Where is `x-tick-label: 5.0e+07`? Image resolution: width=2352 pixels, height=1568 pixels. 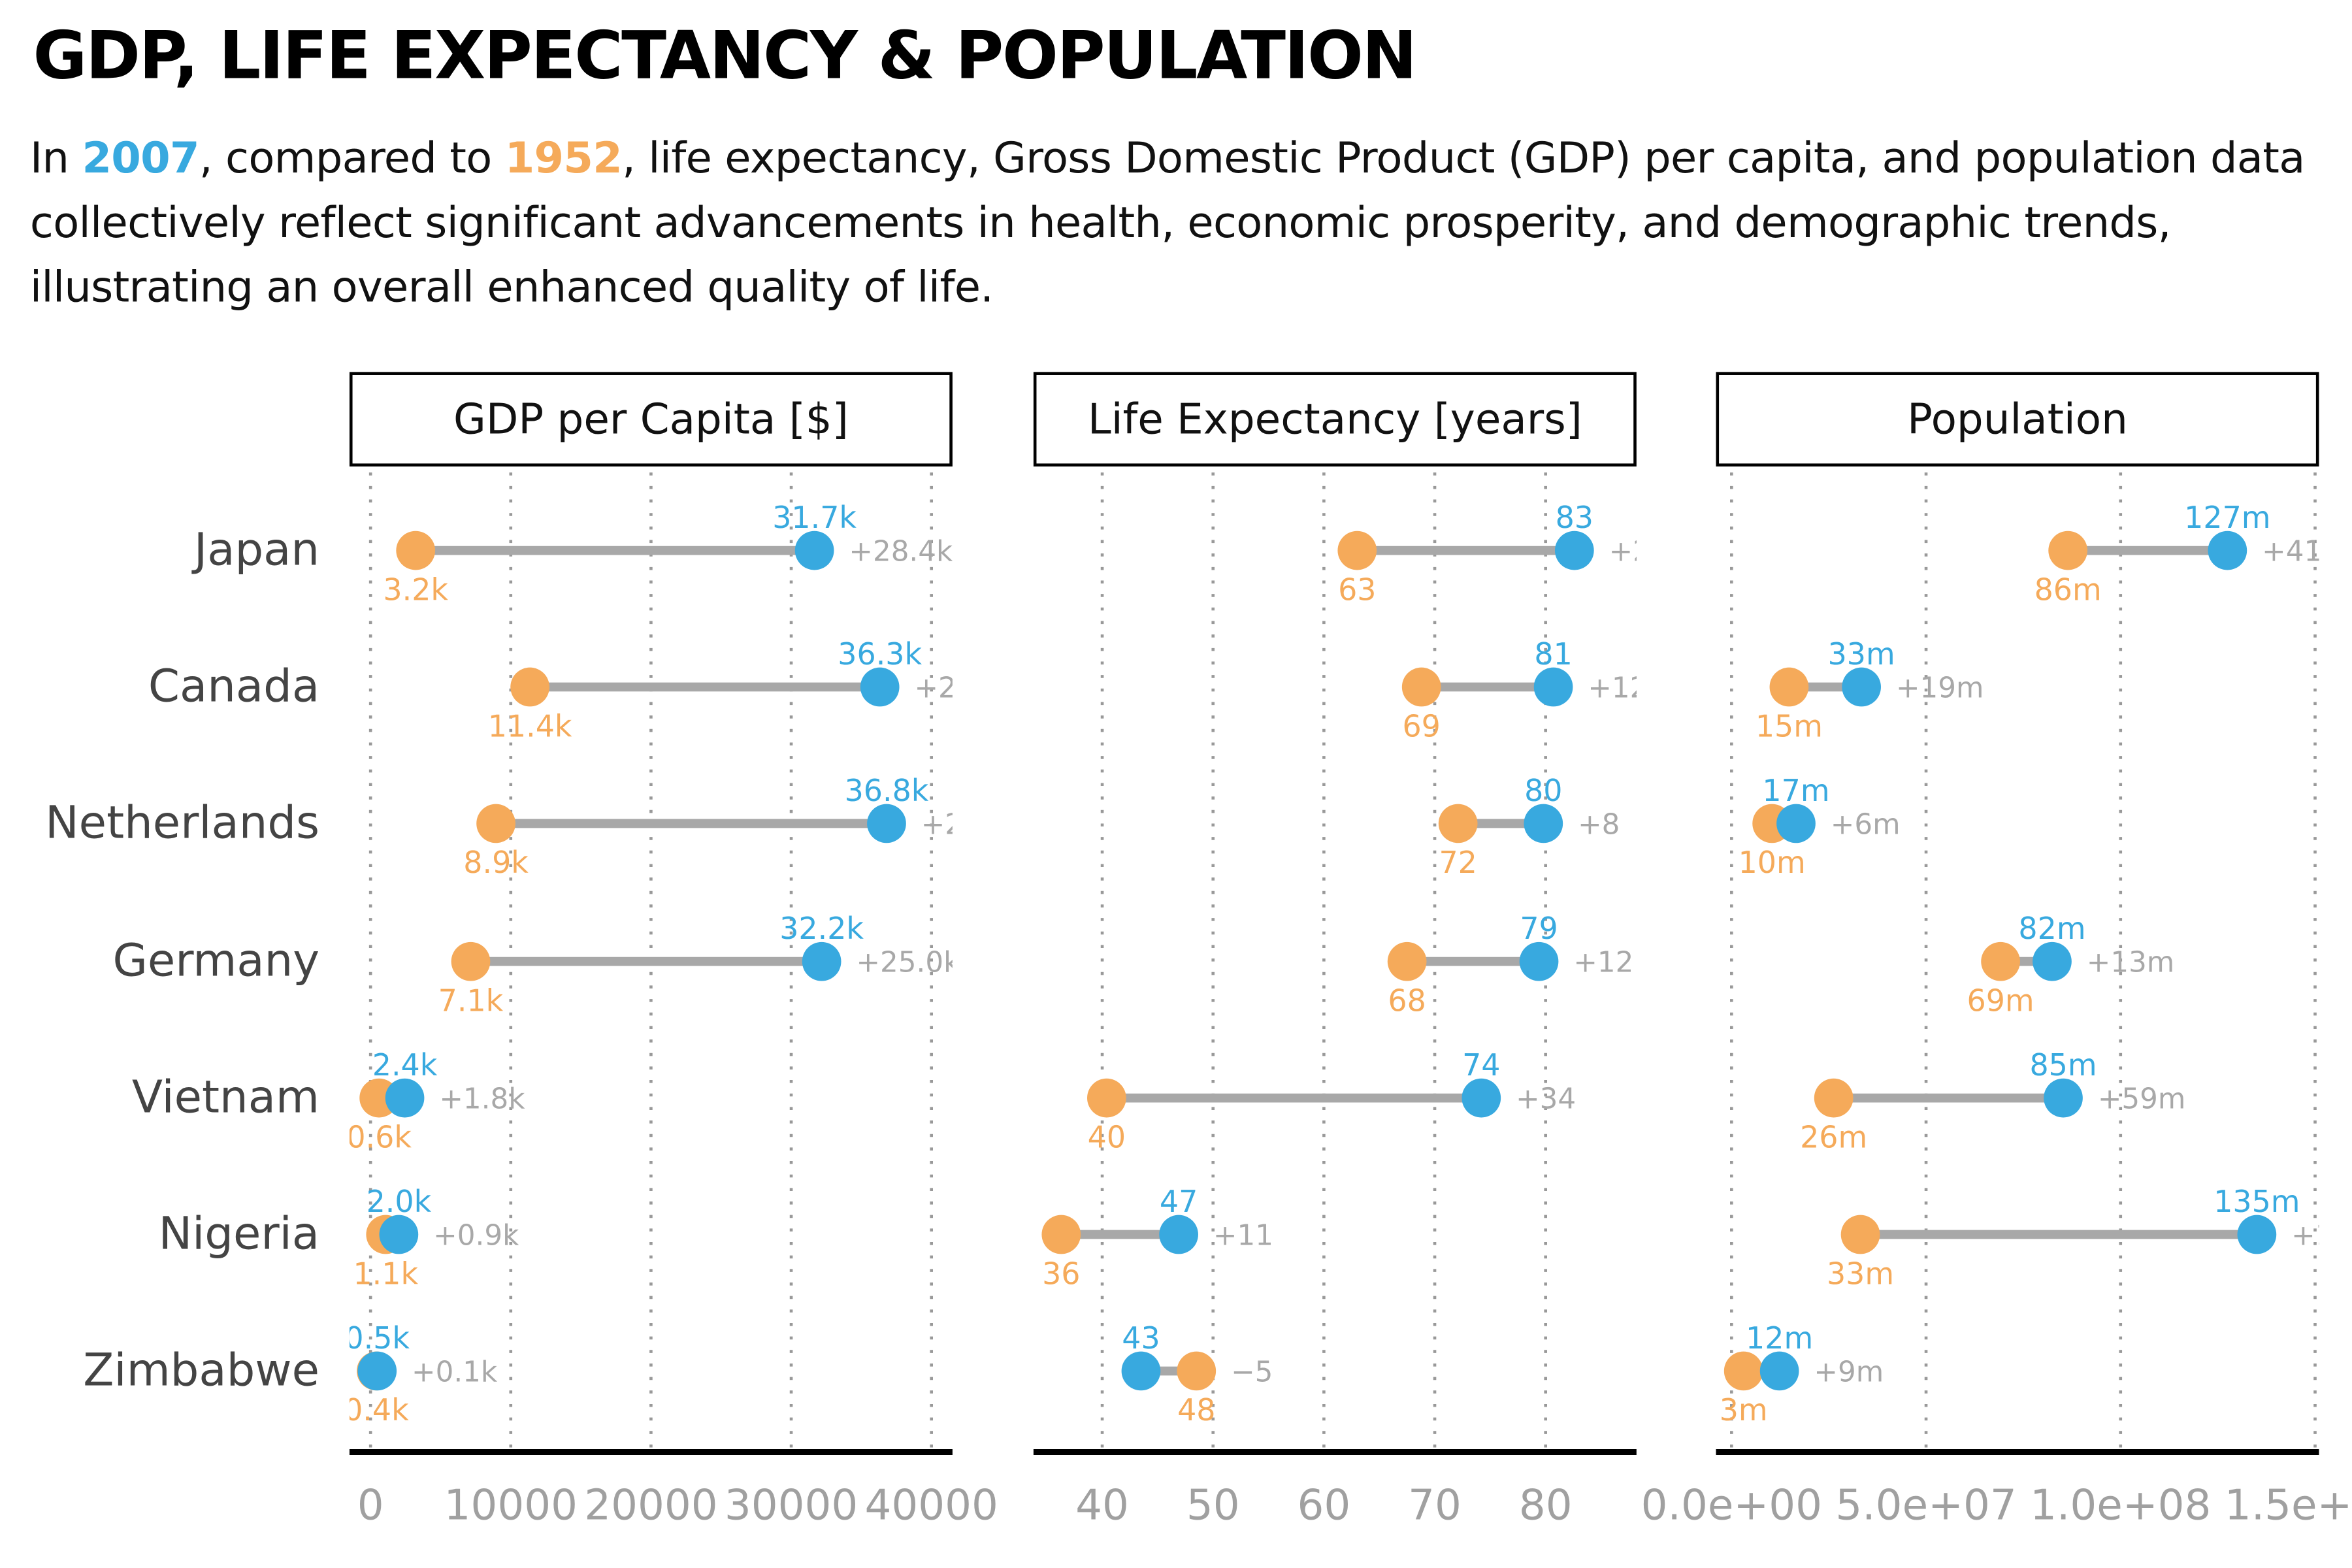
x-tick-label: 5.0e+07 is located at coordinates (1925, 1505).